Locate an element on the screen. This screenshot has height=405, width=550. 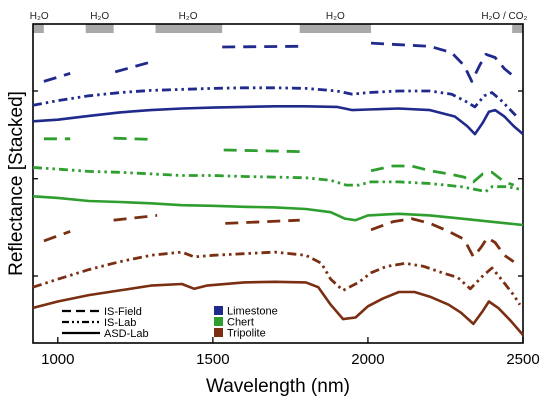
legend-swatch-tripolite is located at coordinates (218, 332).